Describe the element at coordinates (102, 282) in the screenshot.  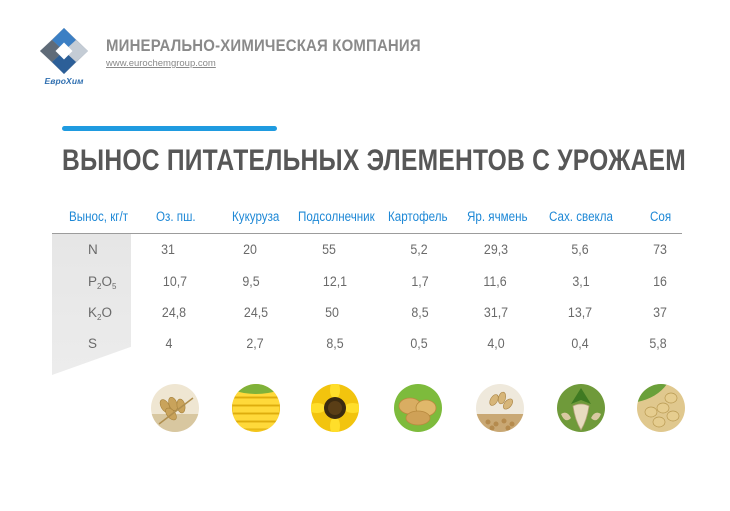
I see `row-label-p2o5: P2O5` at that location.